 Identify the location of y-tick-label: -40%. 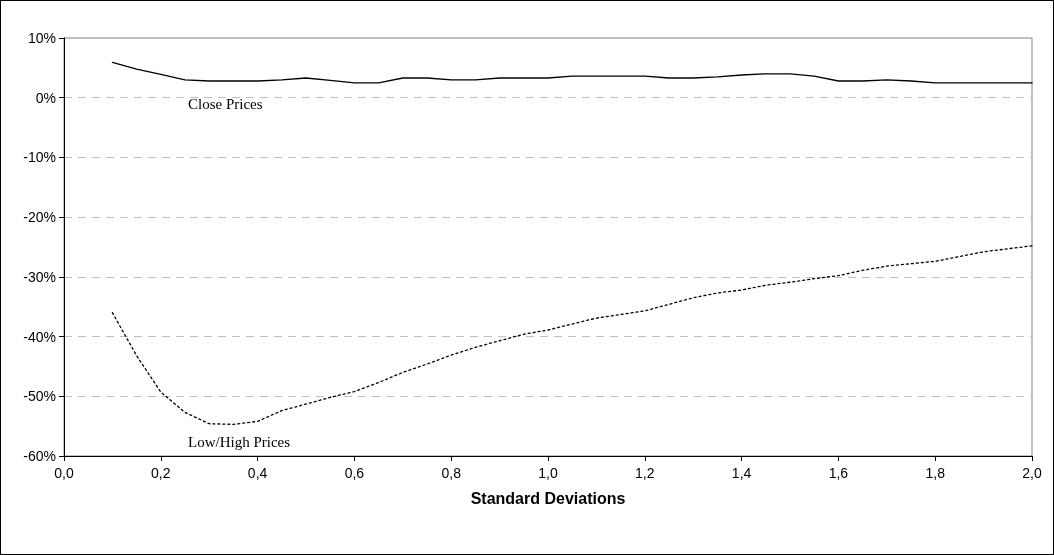
(39, 336).